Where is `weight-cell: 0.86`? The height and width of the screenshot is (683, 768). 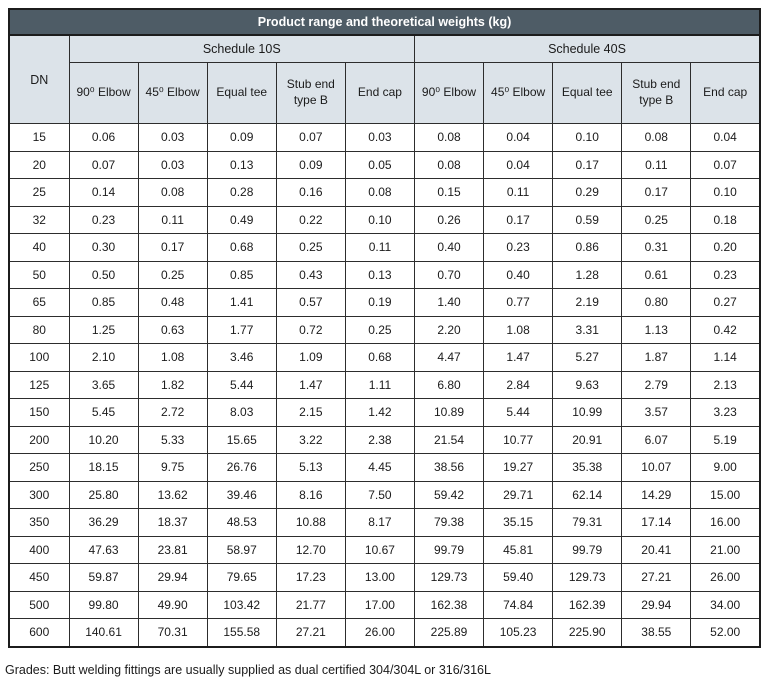 weight-cell: 0.86 is located at coordinates (587, 247).